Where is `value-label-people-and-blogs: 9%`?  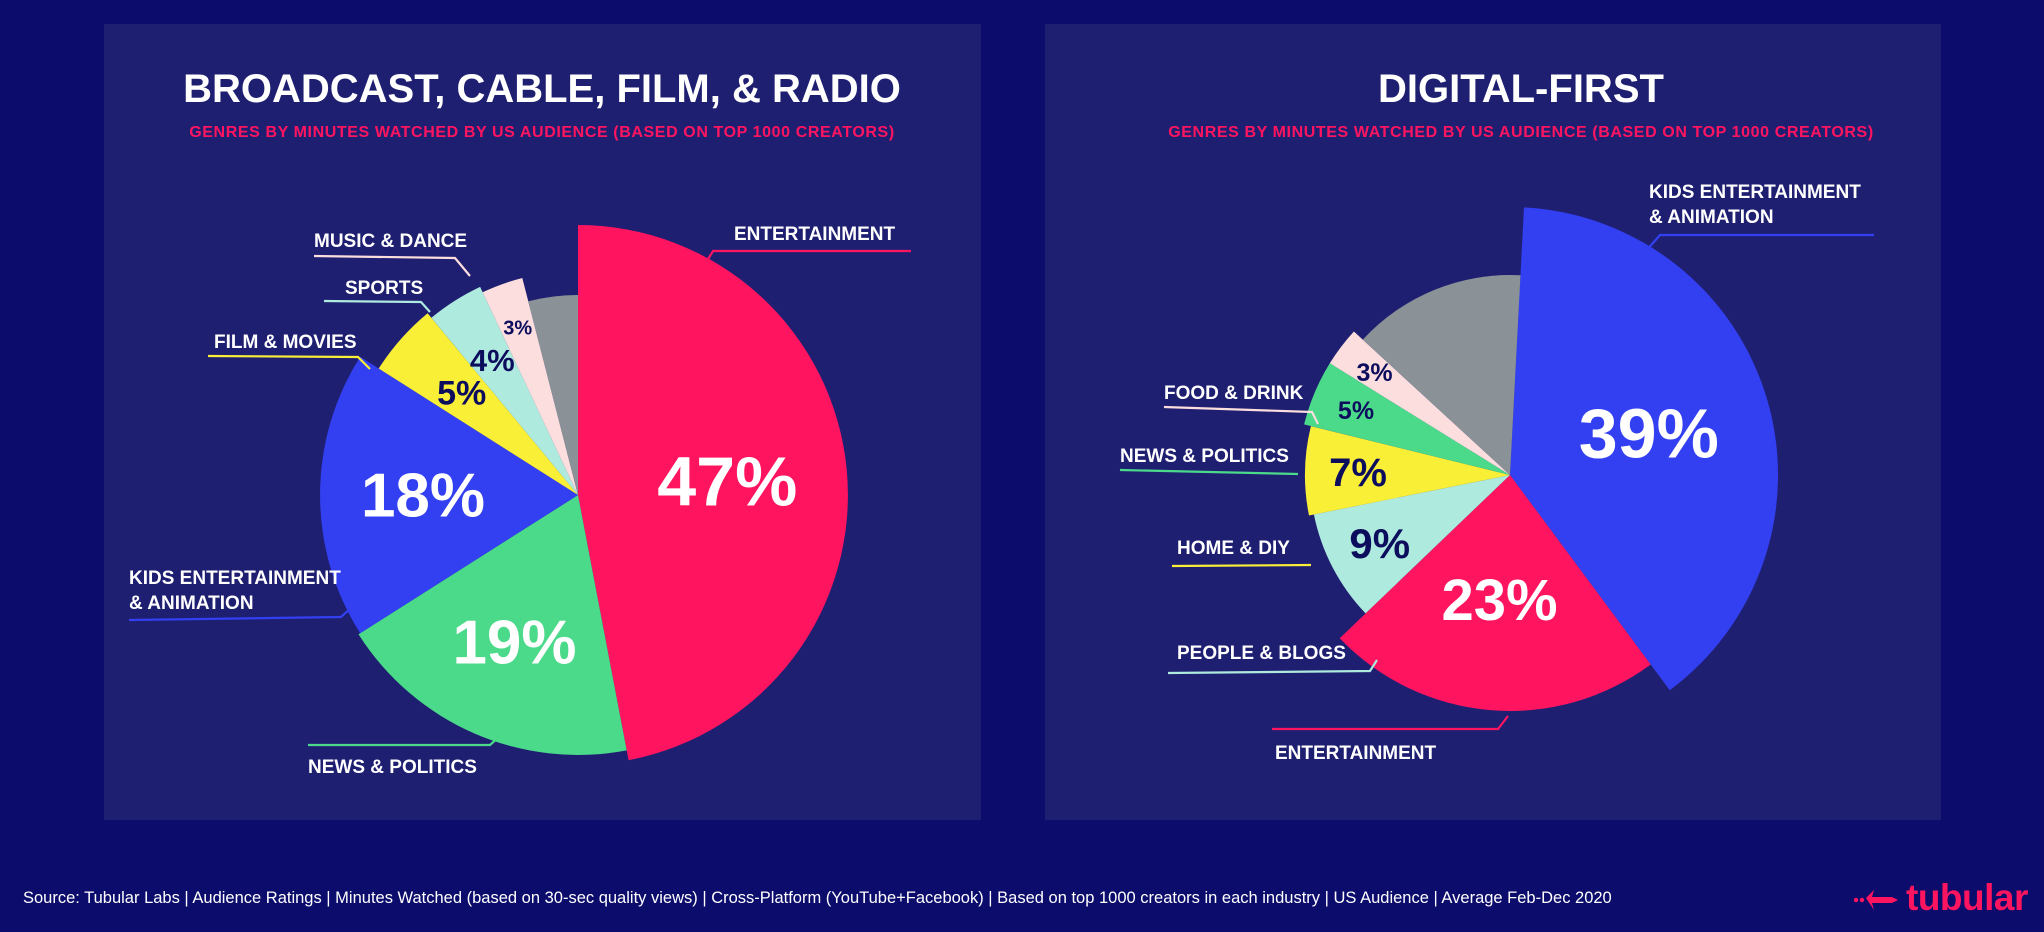 value-label-people-and-blogs: 9% is located at coordinates (1379, 543).